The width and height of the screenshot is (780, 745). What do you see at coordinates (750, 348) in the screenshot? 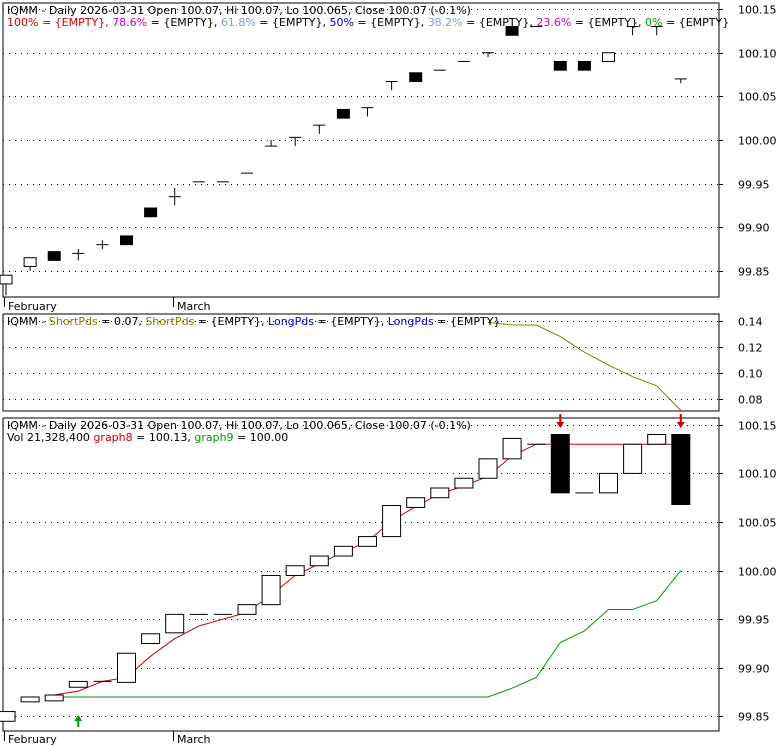
I see `y-tick-label: 0.12` at bounding box center [750, 348].